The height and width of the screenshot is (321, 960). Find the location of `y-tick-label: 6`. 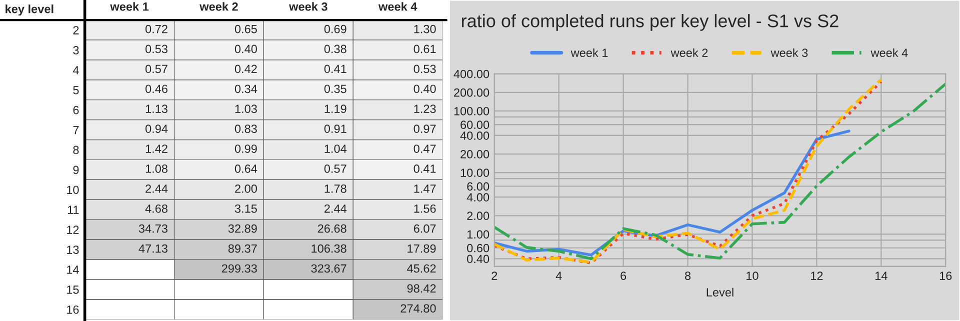

y-tick-label: 6 is located at coordinates (76, 110).